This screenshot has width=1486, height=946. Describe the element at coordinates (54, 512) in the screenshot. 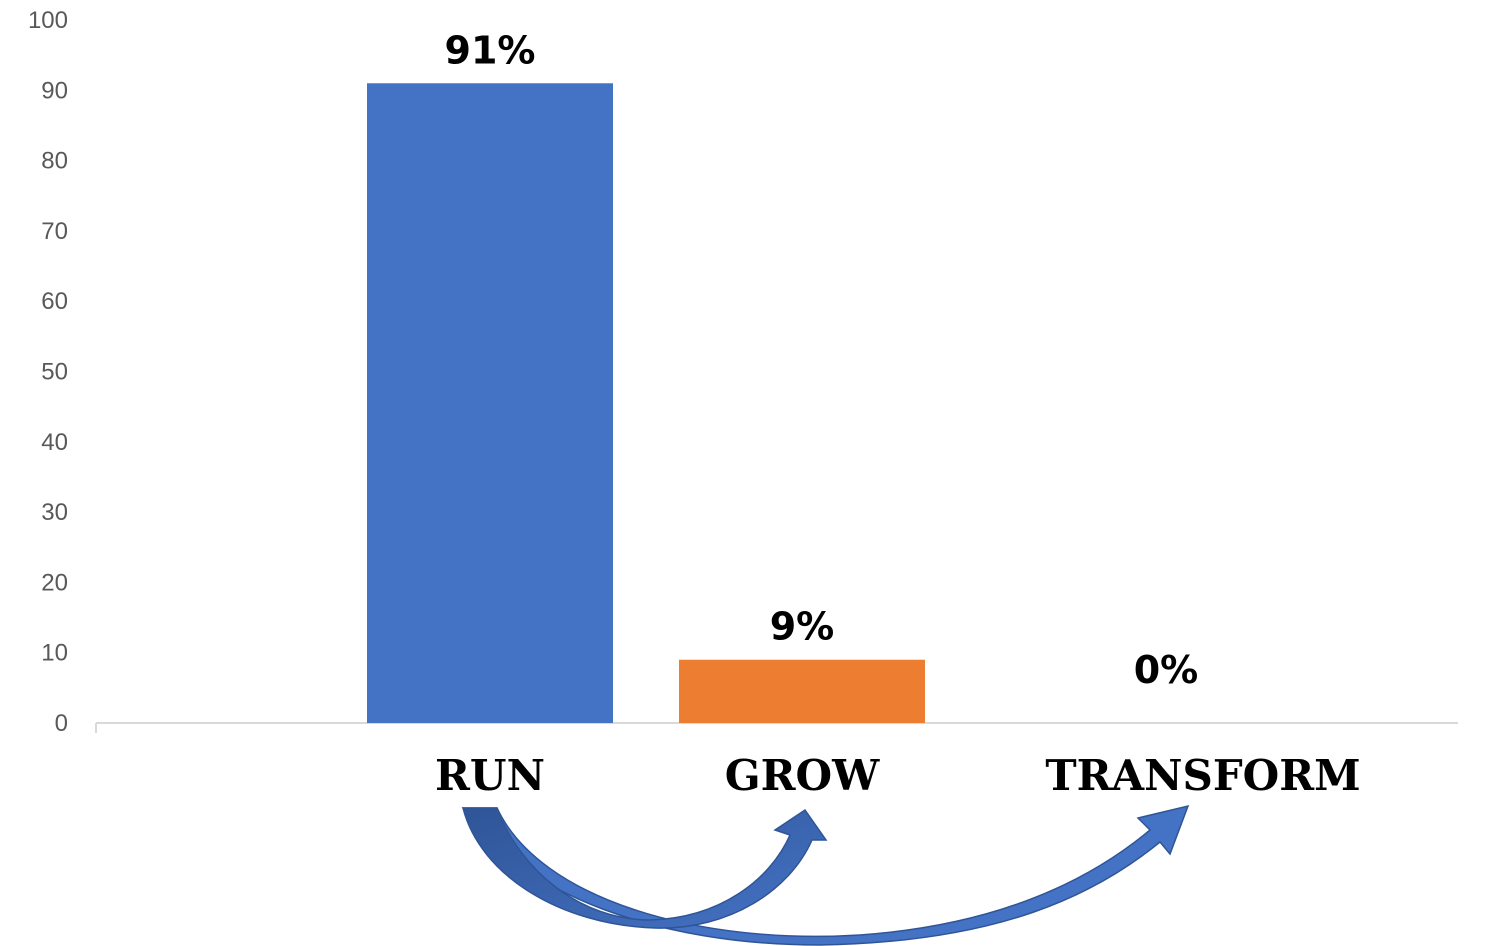

I see `y-tick-label: 30` at that location.